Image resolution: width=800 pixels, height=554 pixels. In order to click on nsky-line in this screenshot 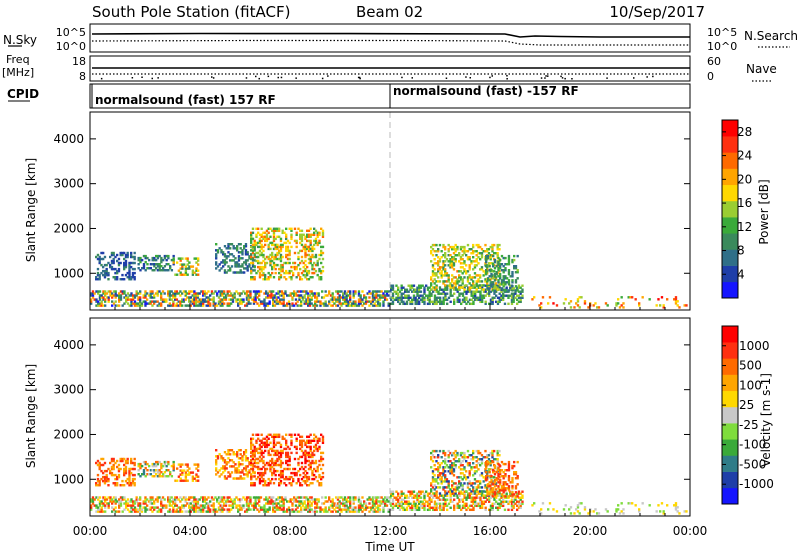, I will do `click(390, 35)`.